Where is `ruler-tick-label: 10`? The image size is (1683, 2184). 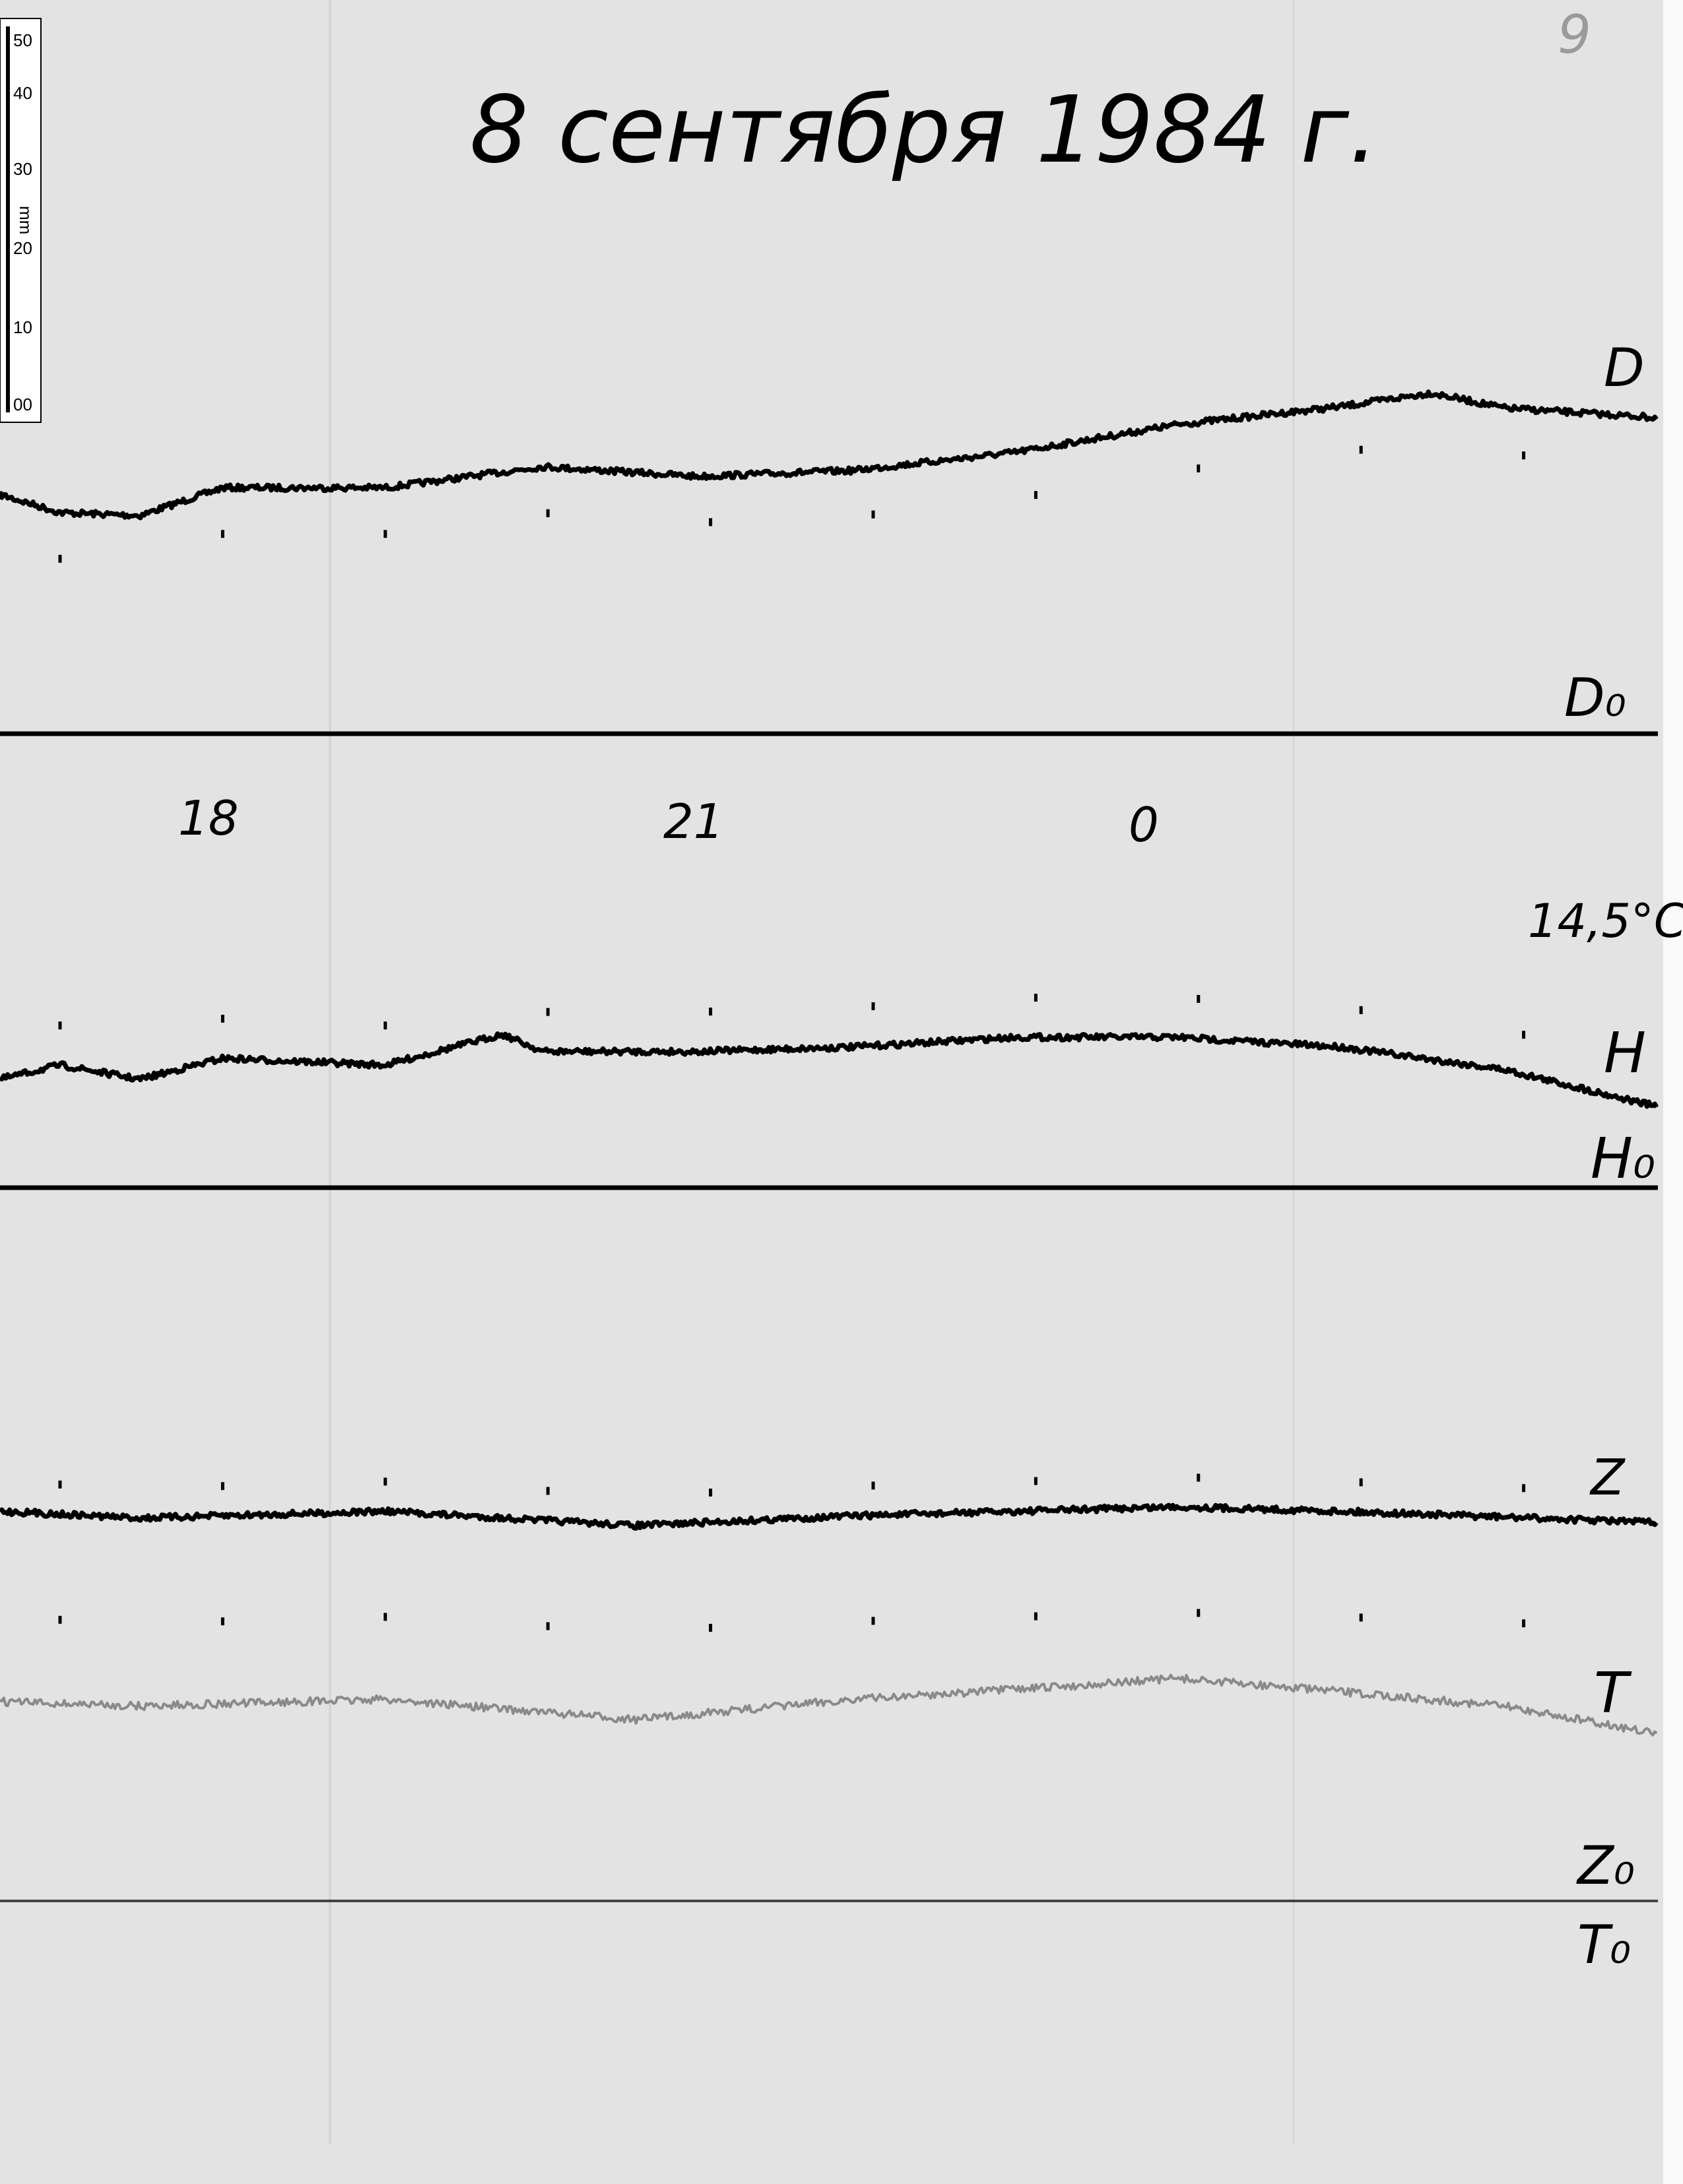
ruler-tick-label: 10 is located at coordinates (23, 327).